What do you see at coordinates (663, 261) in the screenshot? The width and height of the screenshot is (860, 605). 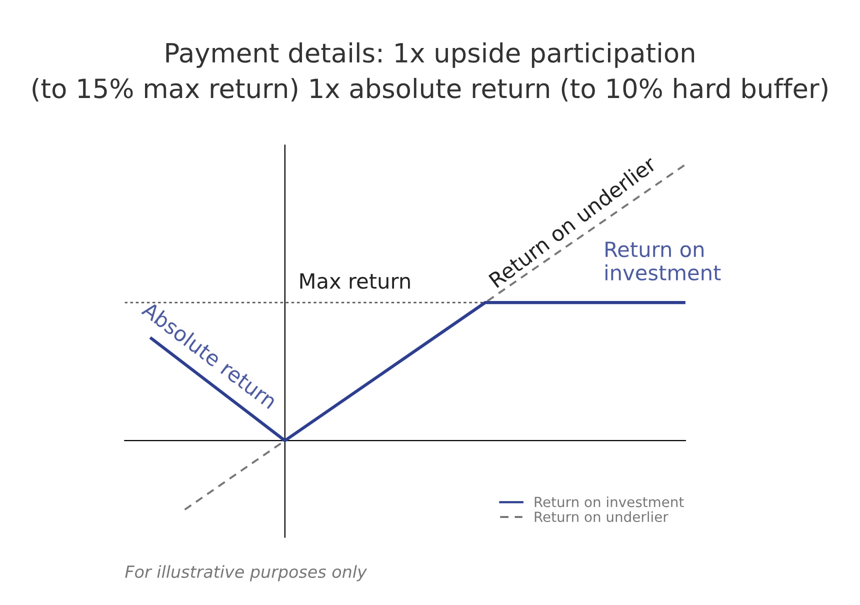 I see `annotation: Return on investment` at bounding box center [663, 261].